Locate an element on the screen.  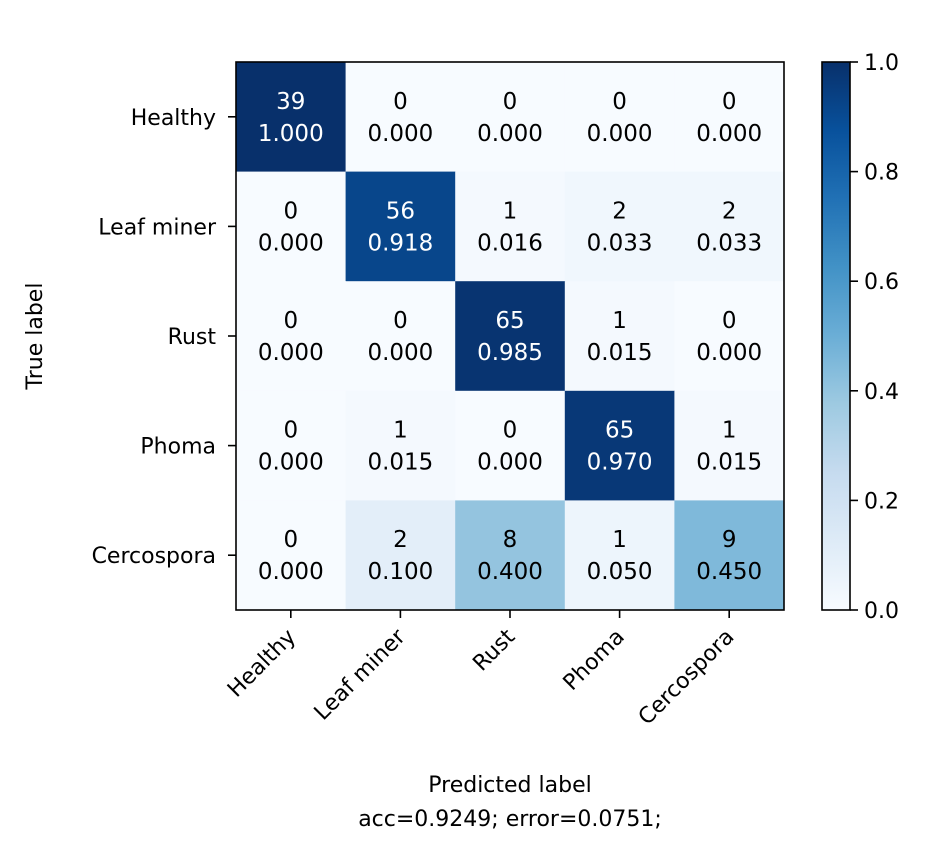
cell-count-label: 9 is located at coordinates (729, 540).